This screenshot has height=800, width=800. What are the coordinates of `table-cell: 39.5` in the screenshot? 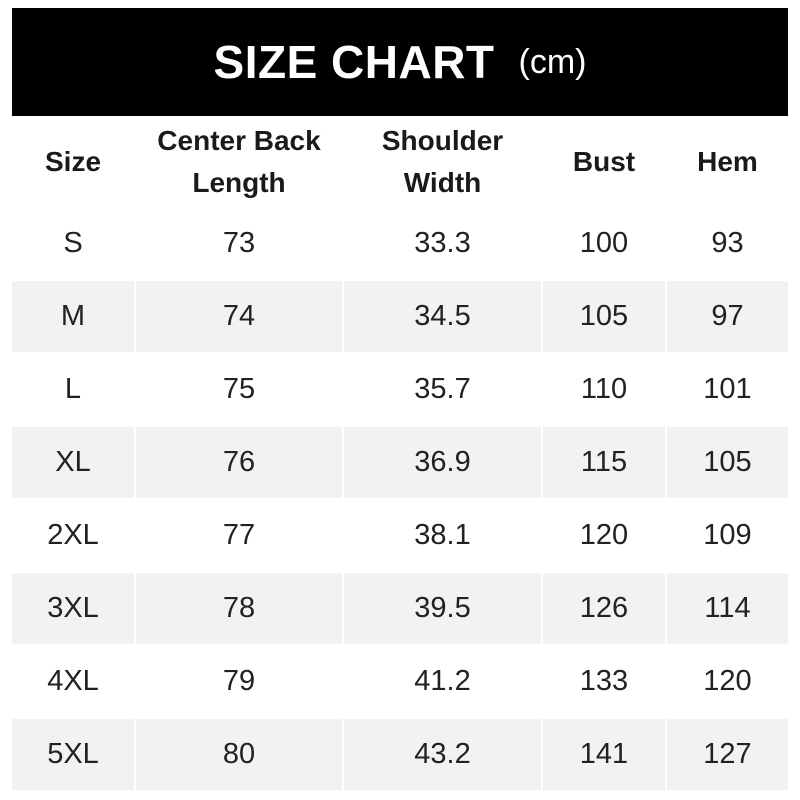 It's located at (442, 608).